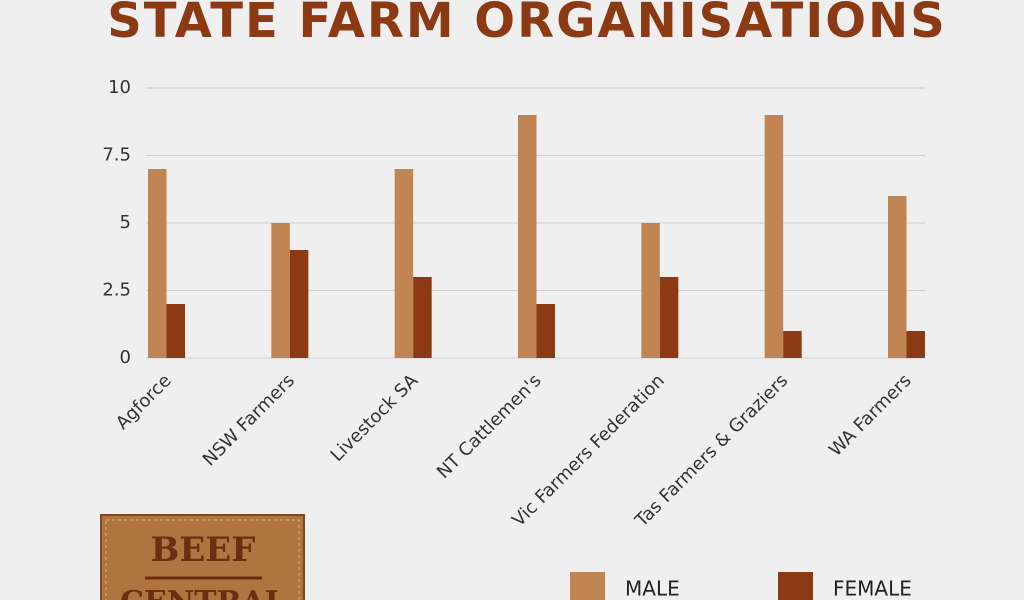 The image size is (1024, 600). I want to click on y-tick-label: 7.5, so click(116, 155).